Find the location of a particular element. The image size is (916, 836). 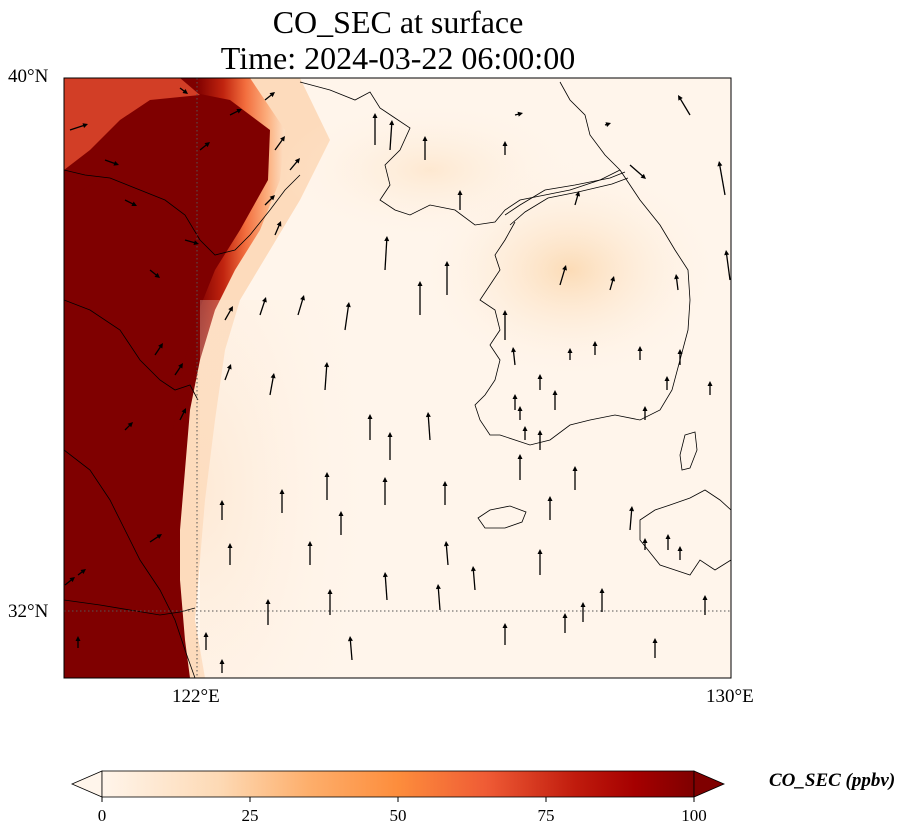

coastline-china-east is located at coordinates (130, 563).